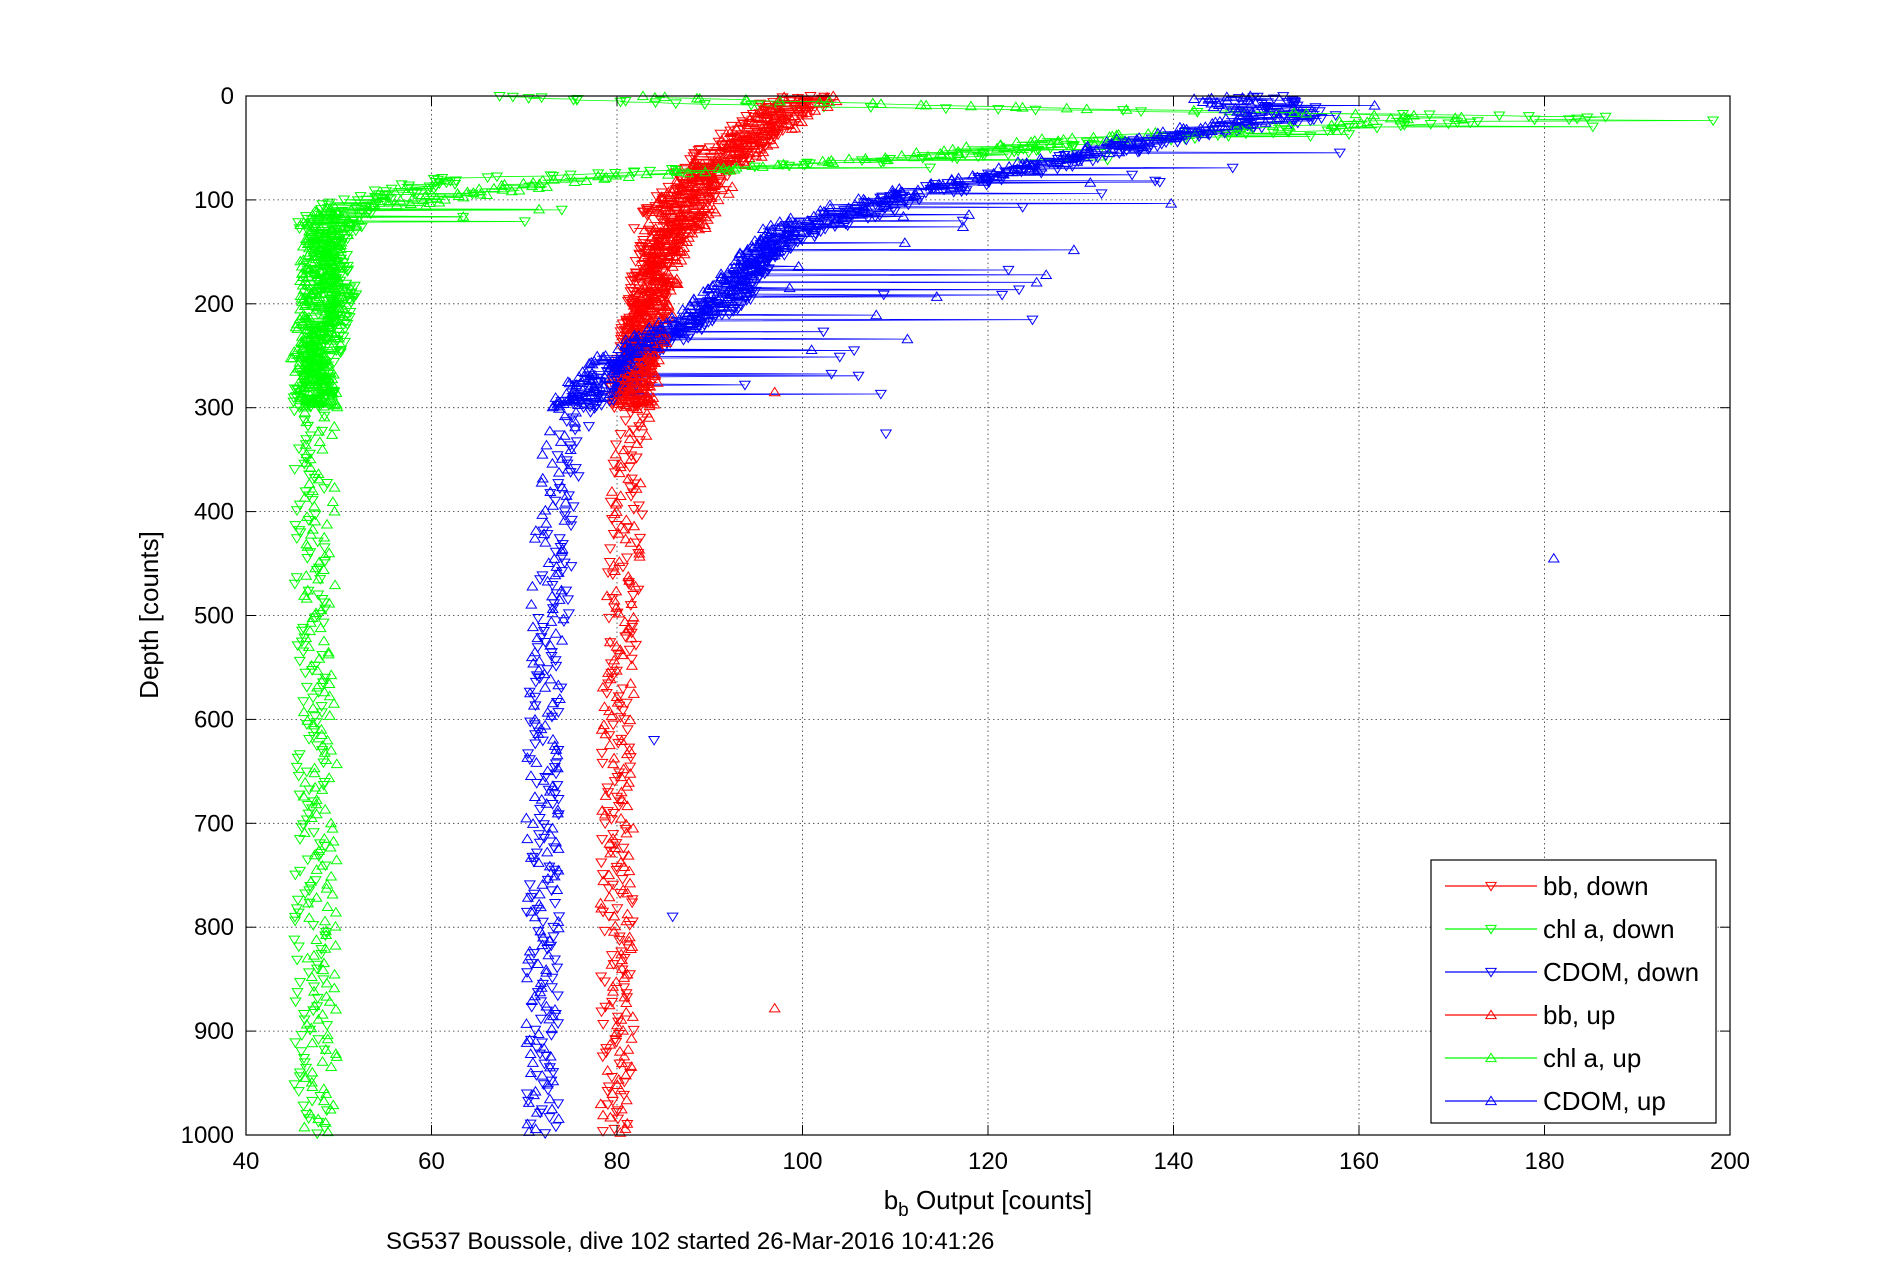 The width and height of the screenshot is (1891, 1262). Describe the element at coordinates (207, 1135) in the screenshot. I see `y-tick-label: 1000` at that location.